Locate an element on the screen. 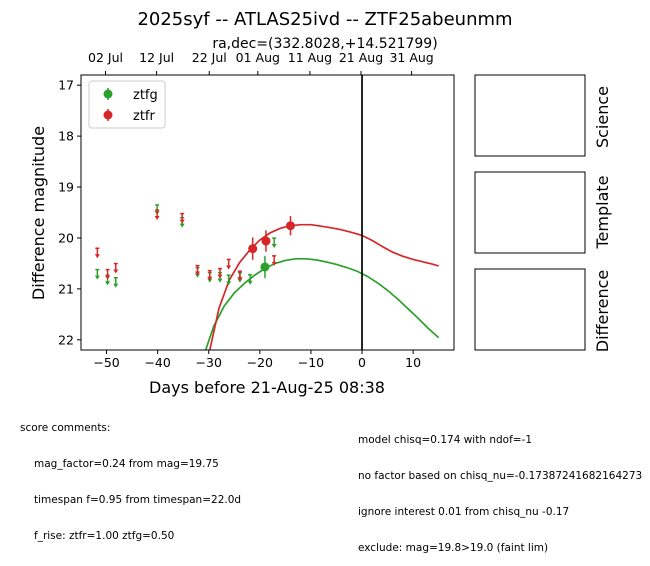 The height and width of the screenshot is (566, 650). y-tick-label: 18 is located at coordinates (66, 136).